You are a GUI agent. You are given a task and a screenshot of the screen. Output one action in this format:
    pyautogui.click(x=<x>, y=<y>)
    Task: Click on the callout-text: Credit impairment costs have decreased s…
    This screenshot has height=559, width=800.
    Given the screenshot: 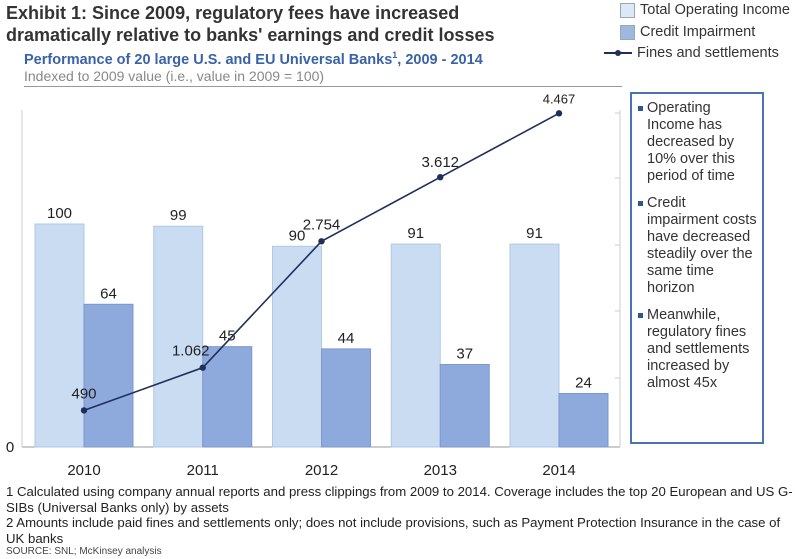 What is the action you would take?
    pyautogui.click(x=702, y=245)
    